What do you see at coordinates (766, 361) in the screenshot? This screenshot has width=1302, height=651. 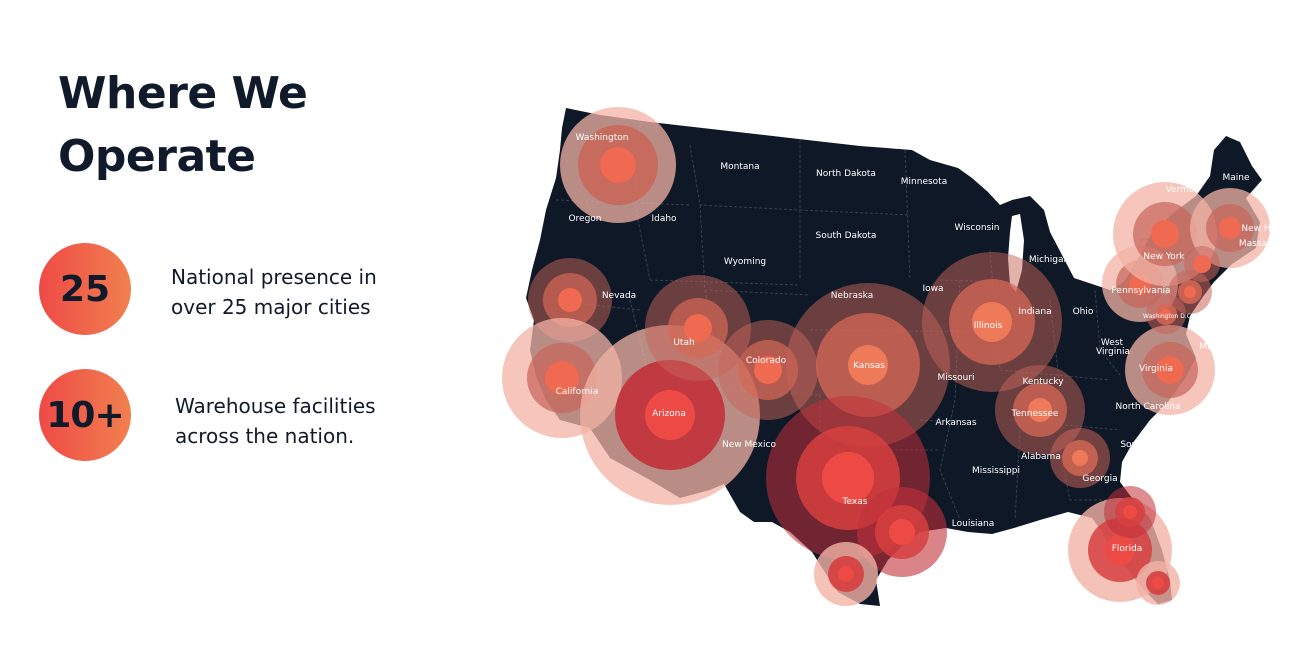 I see `label-colorado: Colorado` at bounding box center [766, 361].